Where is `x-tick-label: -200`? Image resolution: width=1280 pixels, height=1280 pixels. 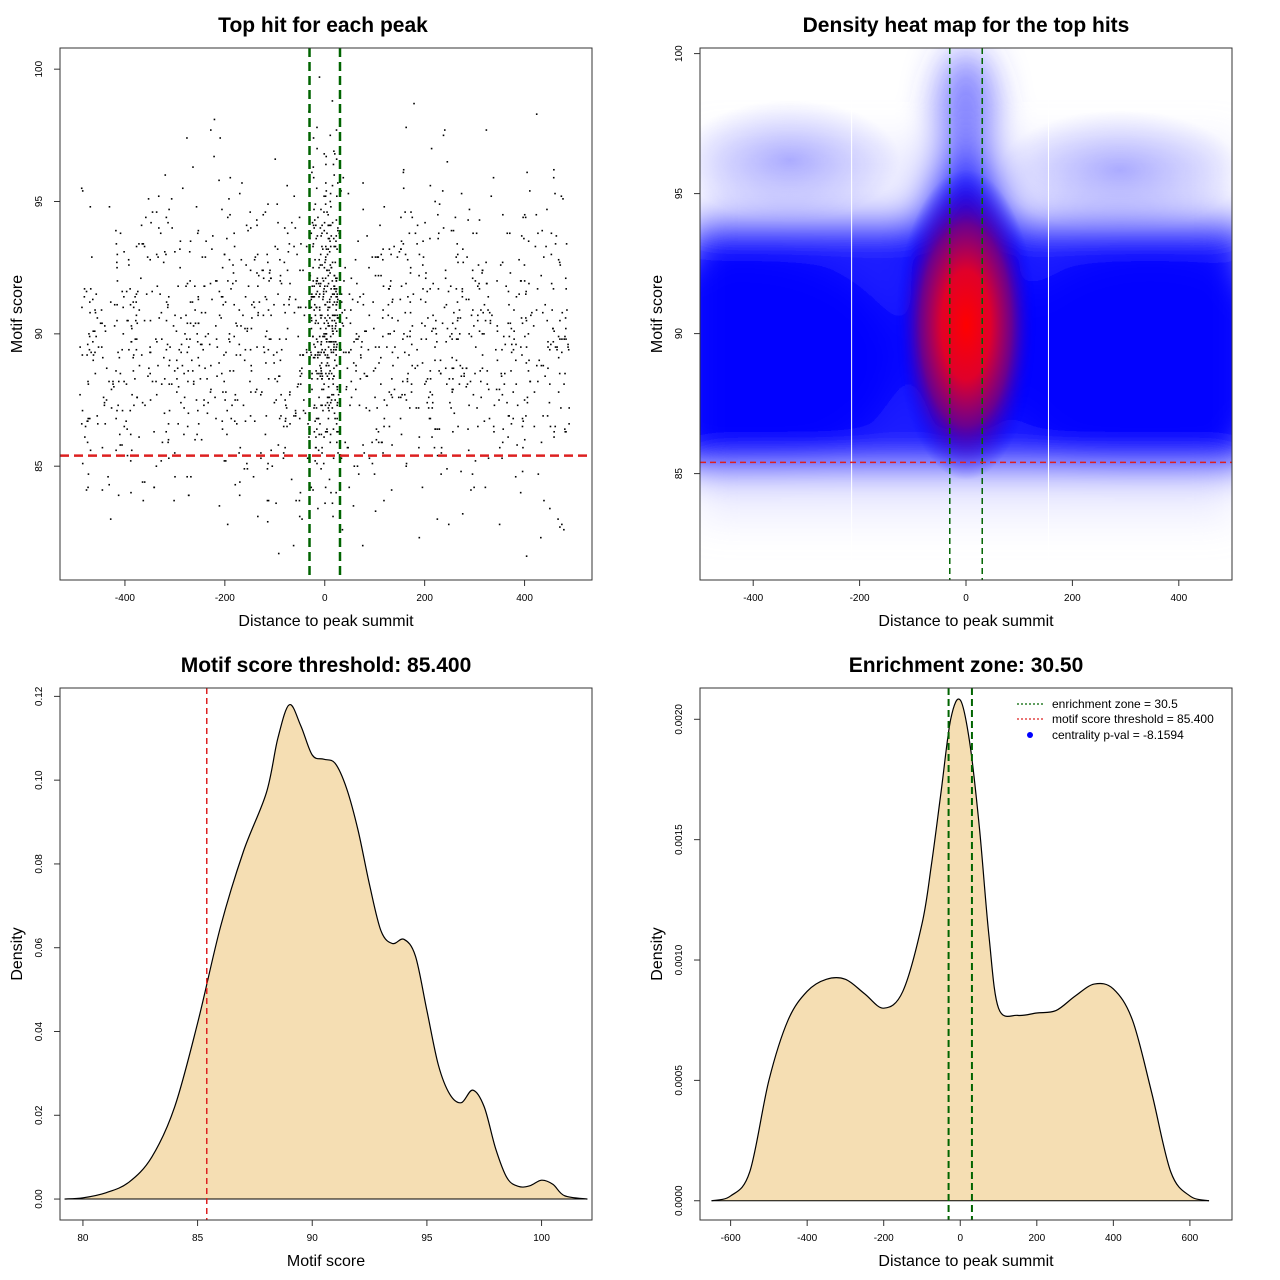 x-tick-label: -200 is located at coordinates (860, 598).